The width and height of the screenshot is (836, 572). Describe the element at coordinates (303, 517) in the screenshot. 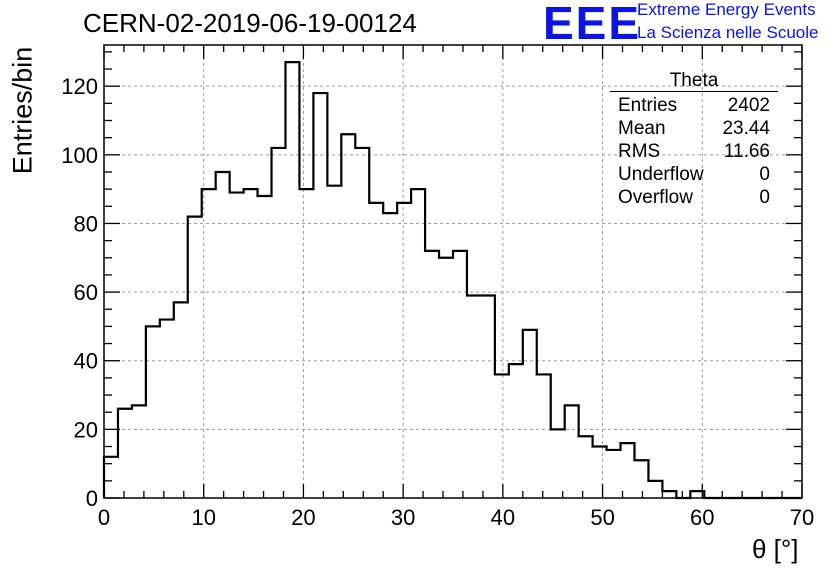

I see `x-tick-label: 20` at that location.